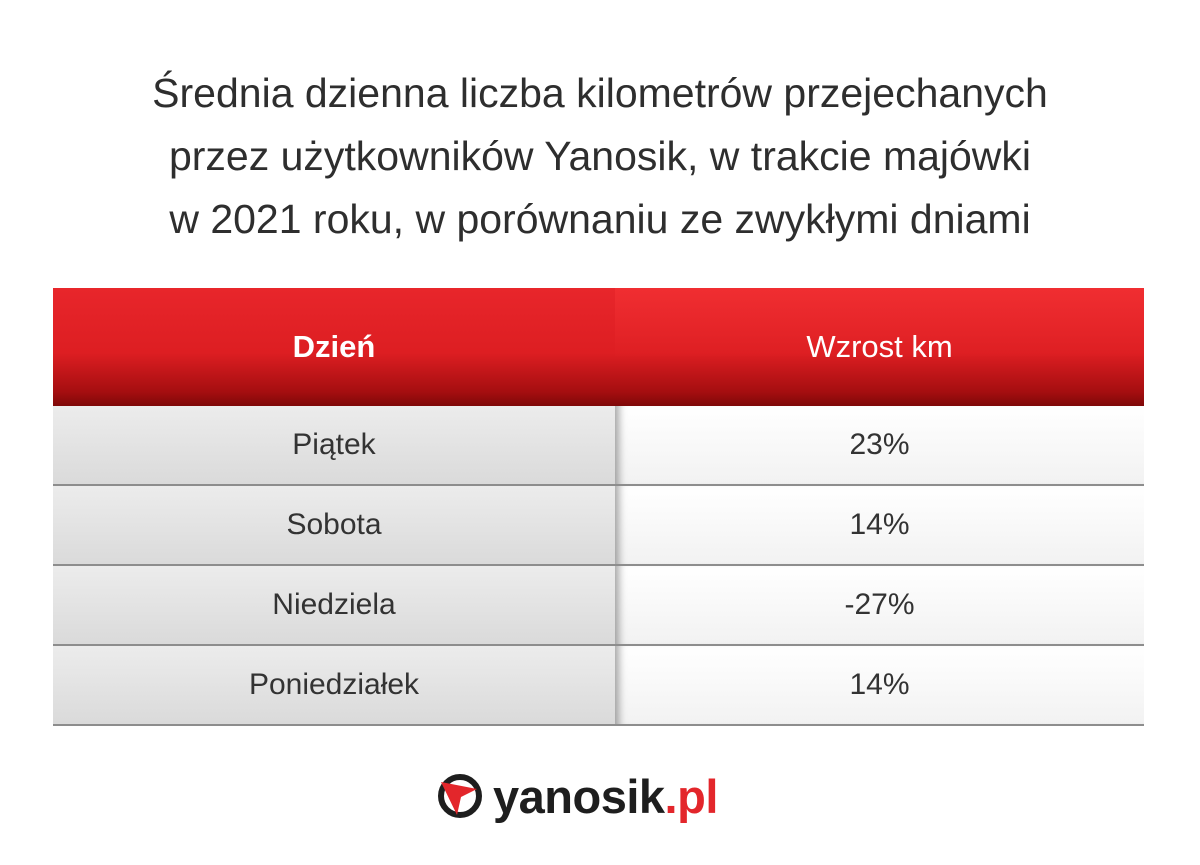 This screenshot has height=865, width=1200. Describe the element at coordinates (691, 796) in the screenshot. I see `logo-domain: .pl` at that location.